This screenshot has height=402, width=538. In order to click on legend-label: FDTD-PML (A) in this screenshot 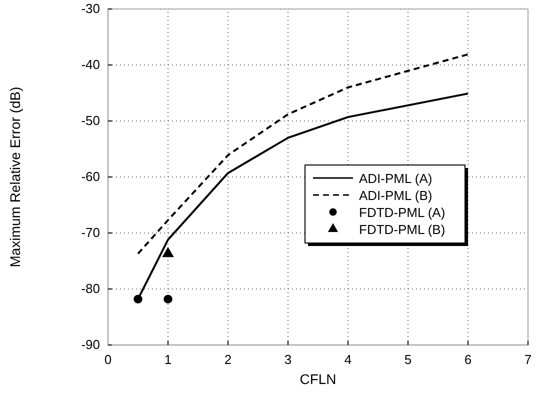, I will do `click(402, 212)`.